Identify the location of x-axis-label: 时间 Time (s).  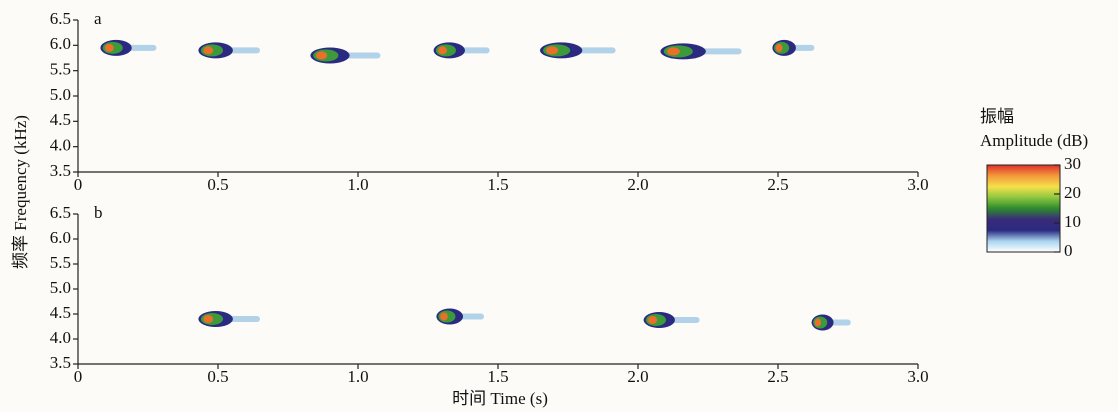
(500, 398).